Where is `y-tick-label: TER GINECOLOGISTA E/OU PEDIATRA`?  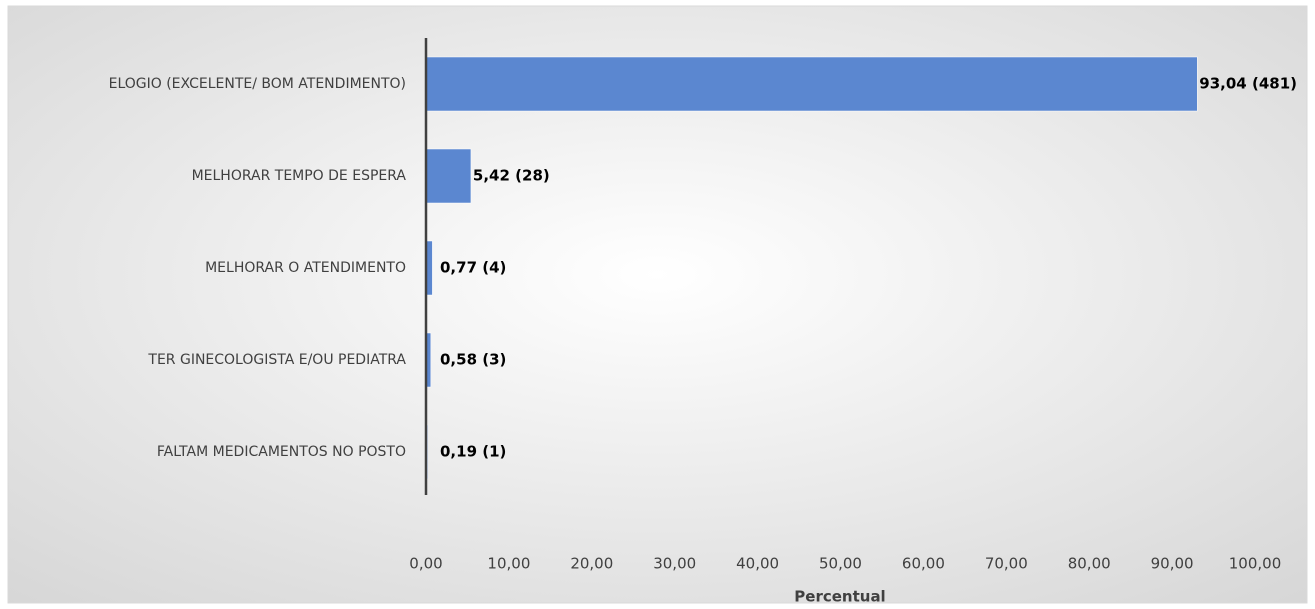 y-tick-label: TER GINECOLOGISTA E/OU PEDIATRA is located at coordinates (276, 360).